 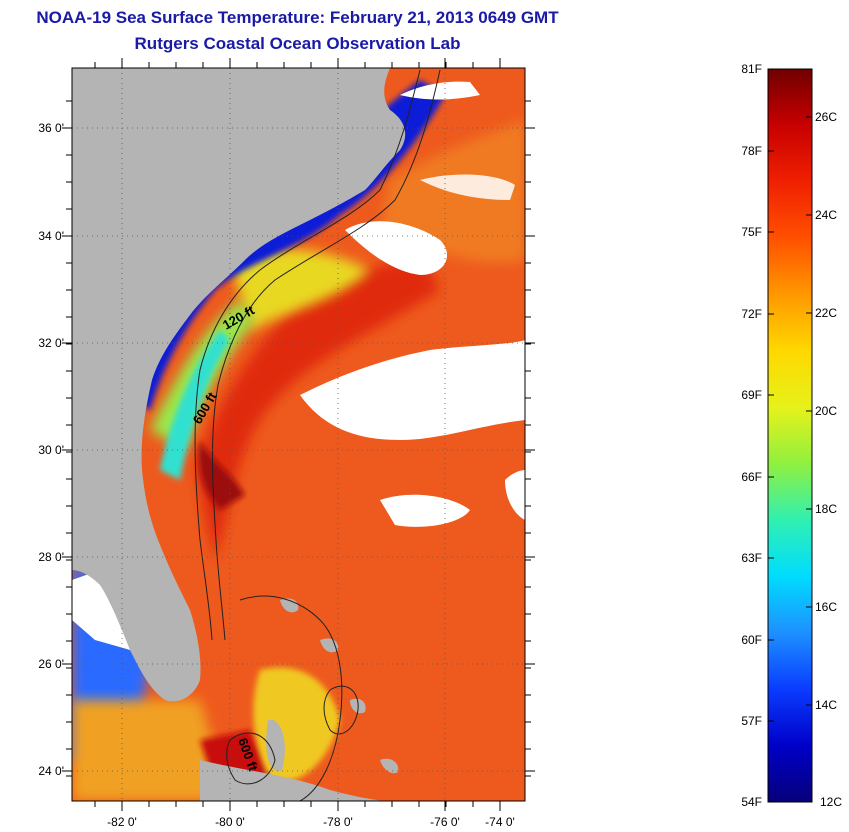 I want to click on colorbar, so click(x=790, y=435).